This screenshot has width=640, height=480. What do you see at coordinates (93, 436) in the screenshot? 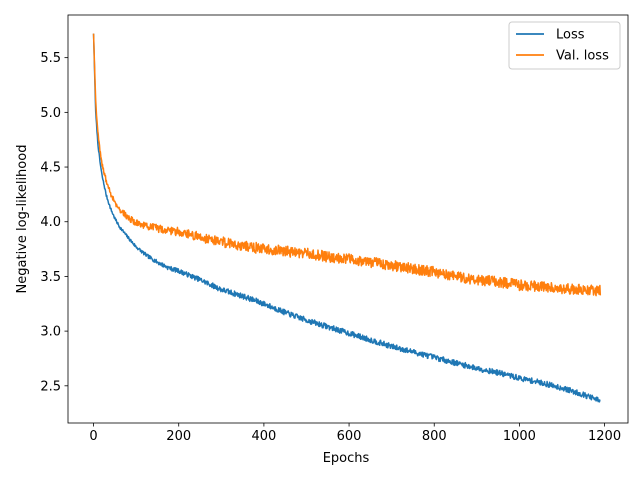
I see `x-tick-label: 0` at bounding box center [93, 436].